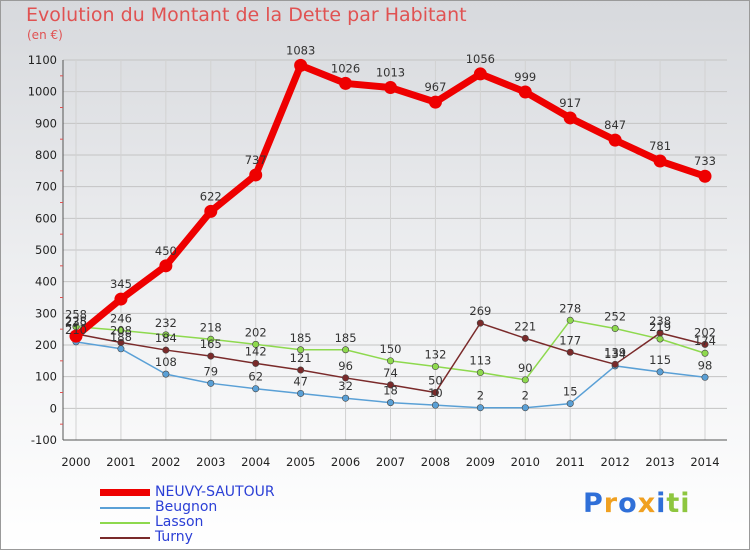  I want to click on brand-letter: x, so click(647, 503).